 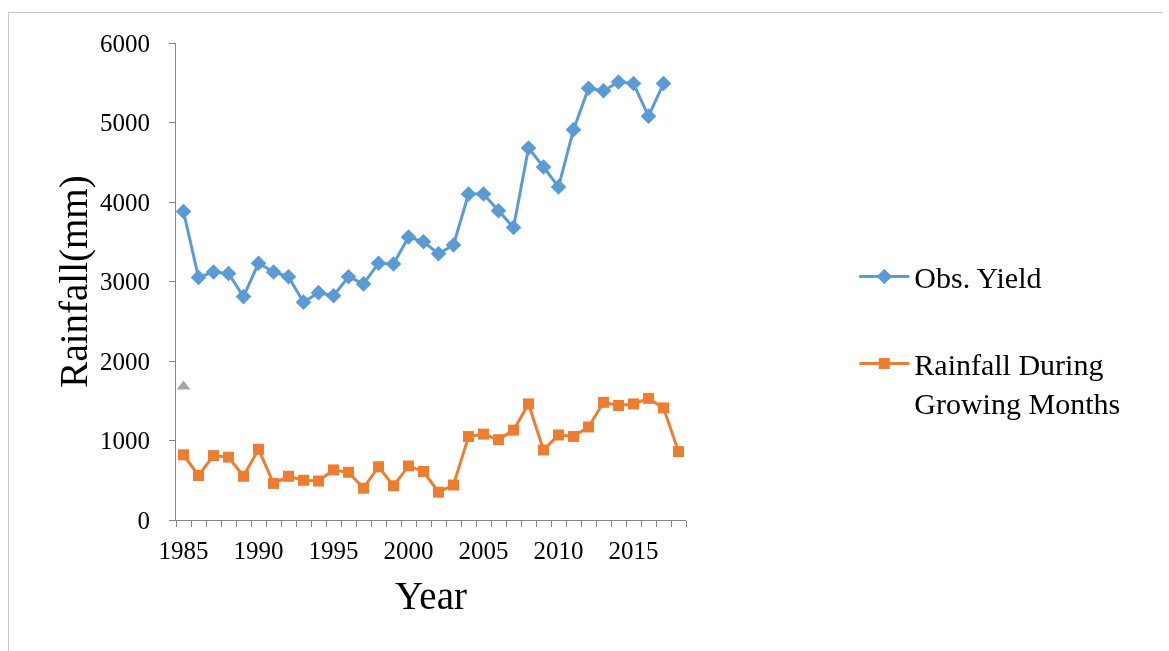 I want to click on x-tick-label: 2000, so click(x=408, y=550).